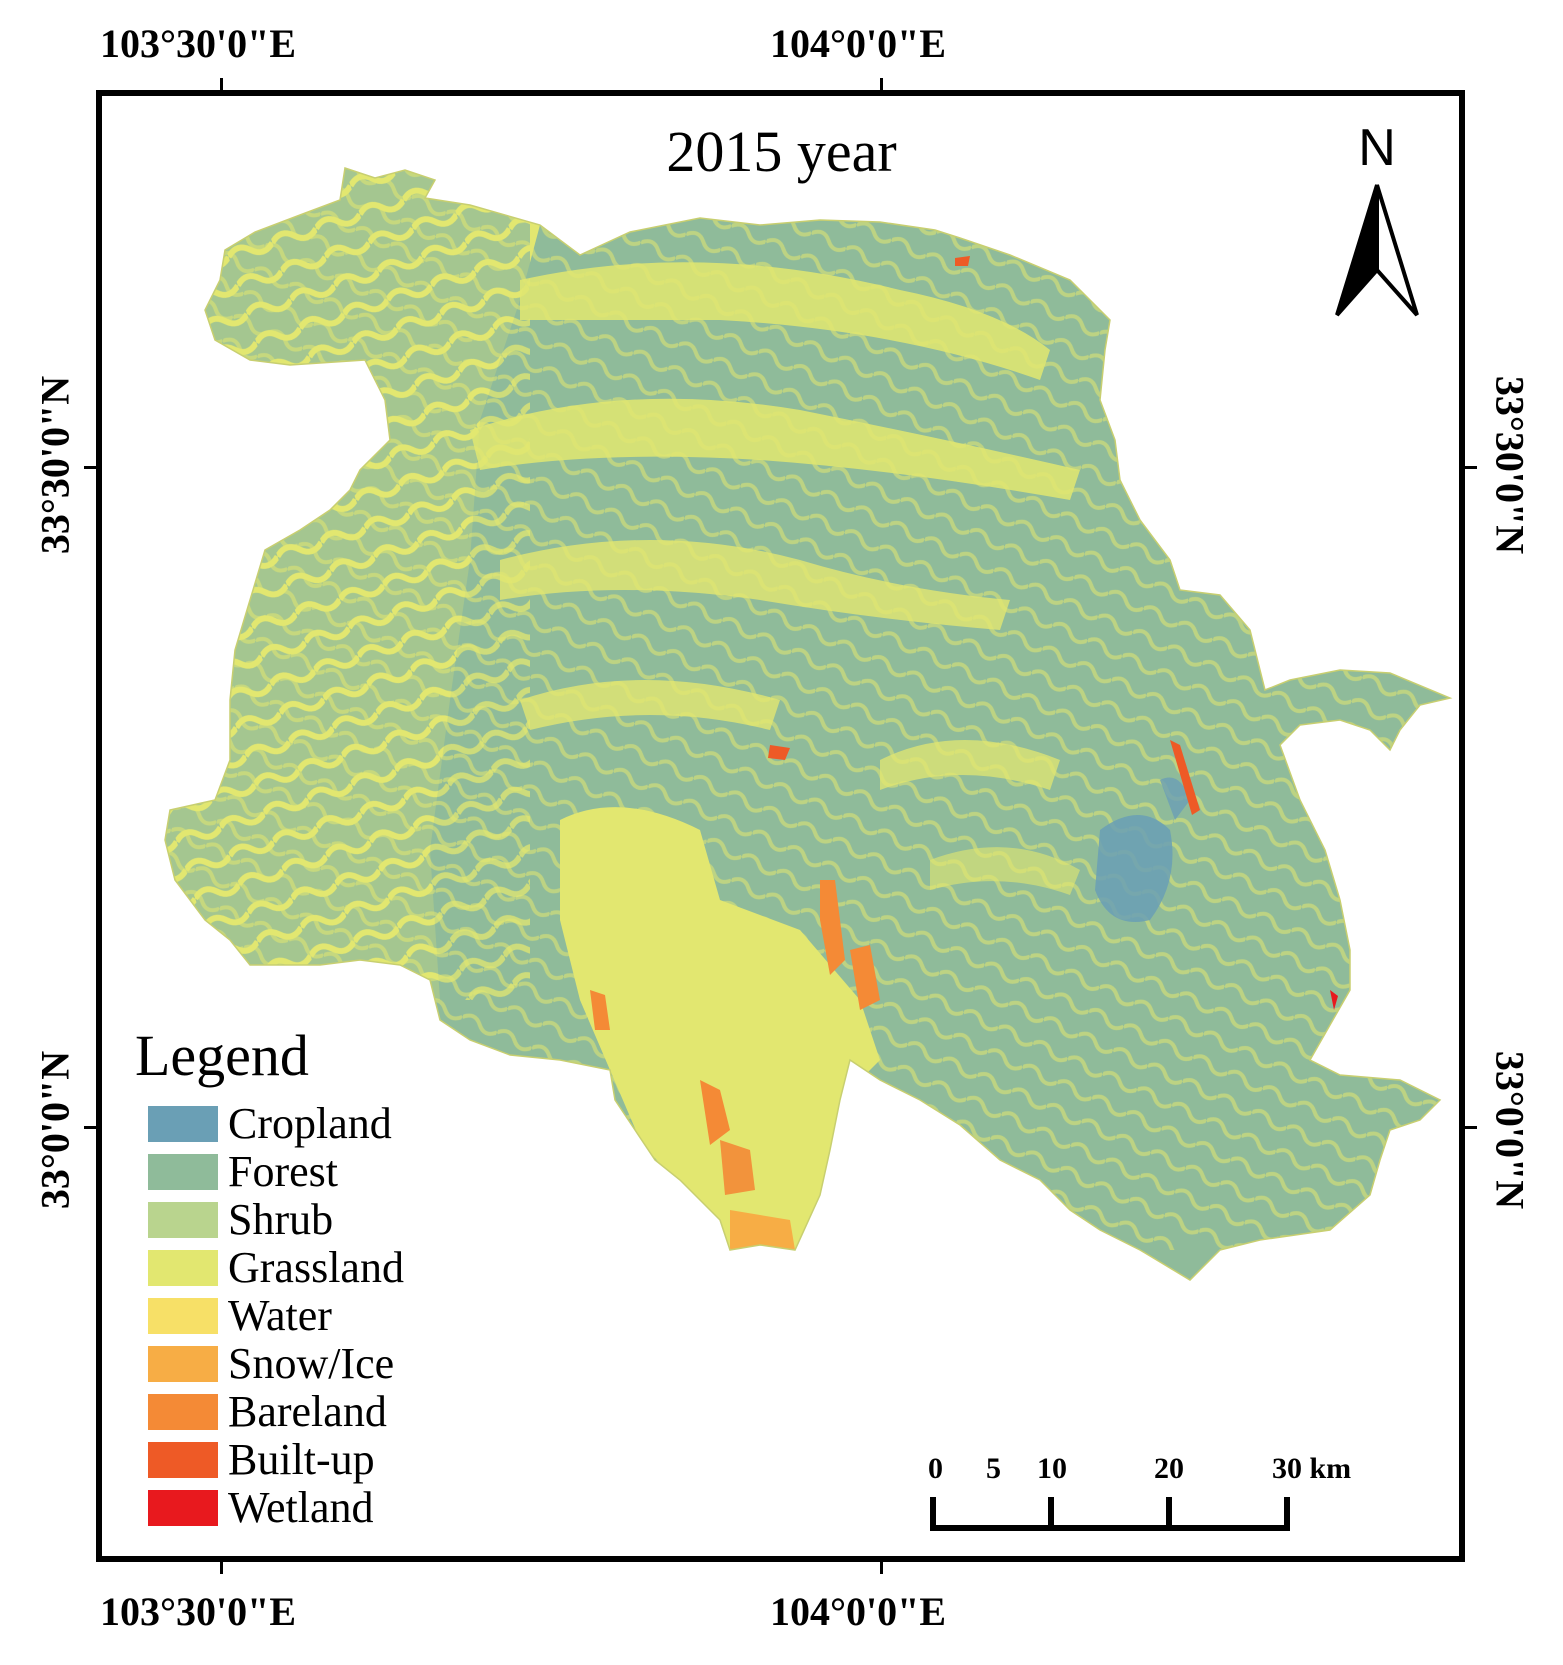  I want to click on legend-item-bareland: Bareland, so click(267, 1411).